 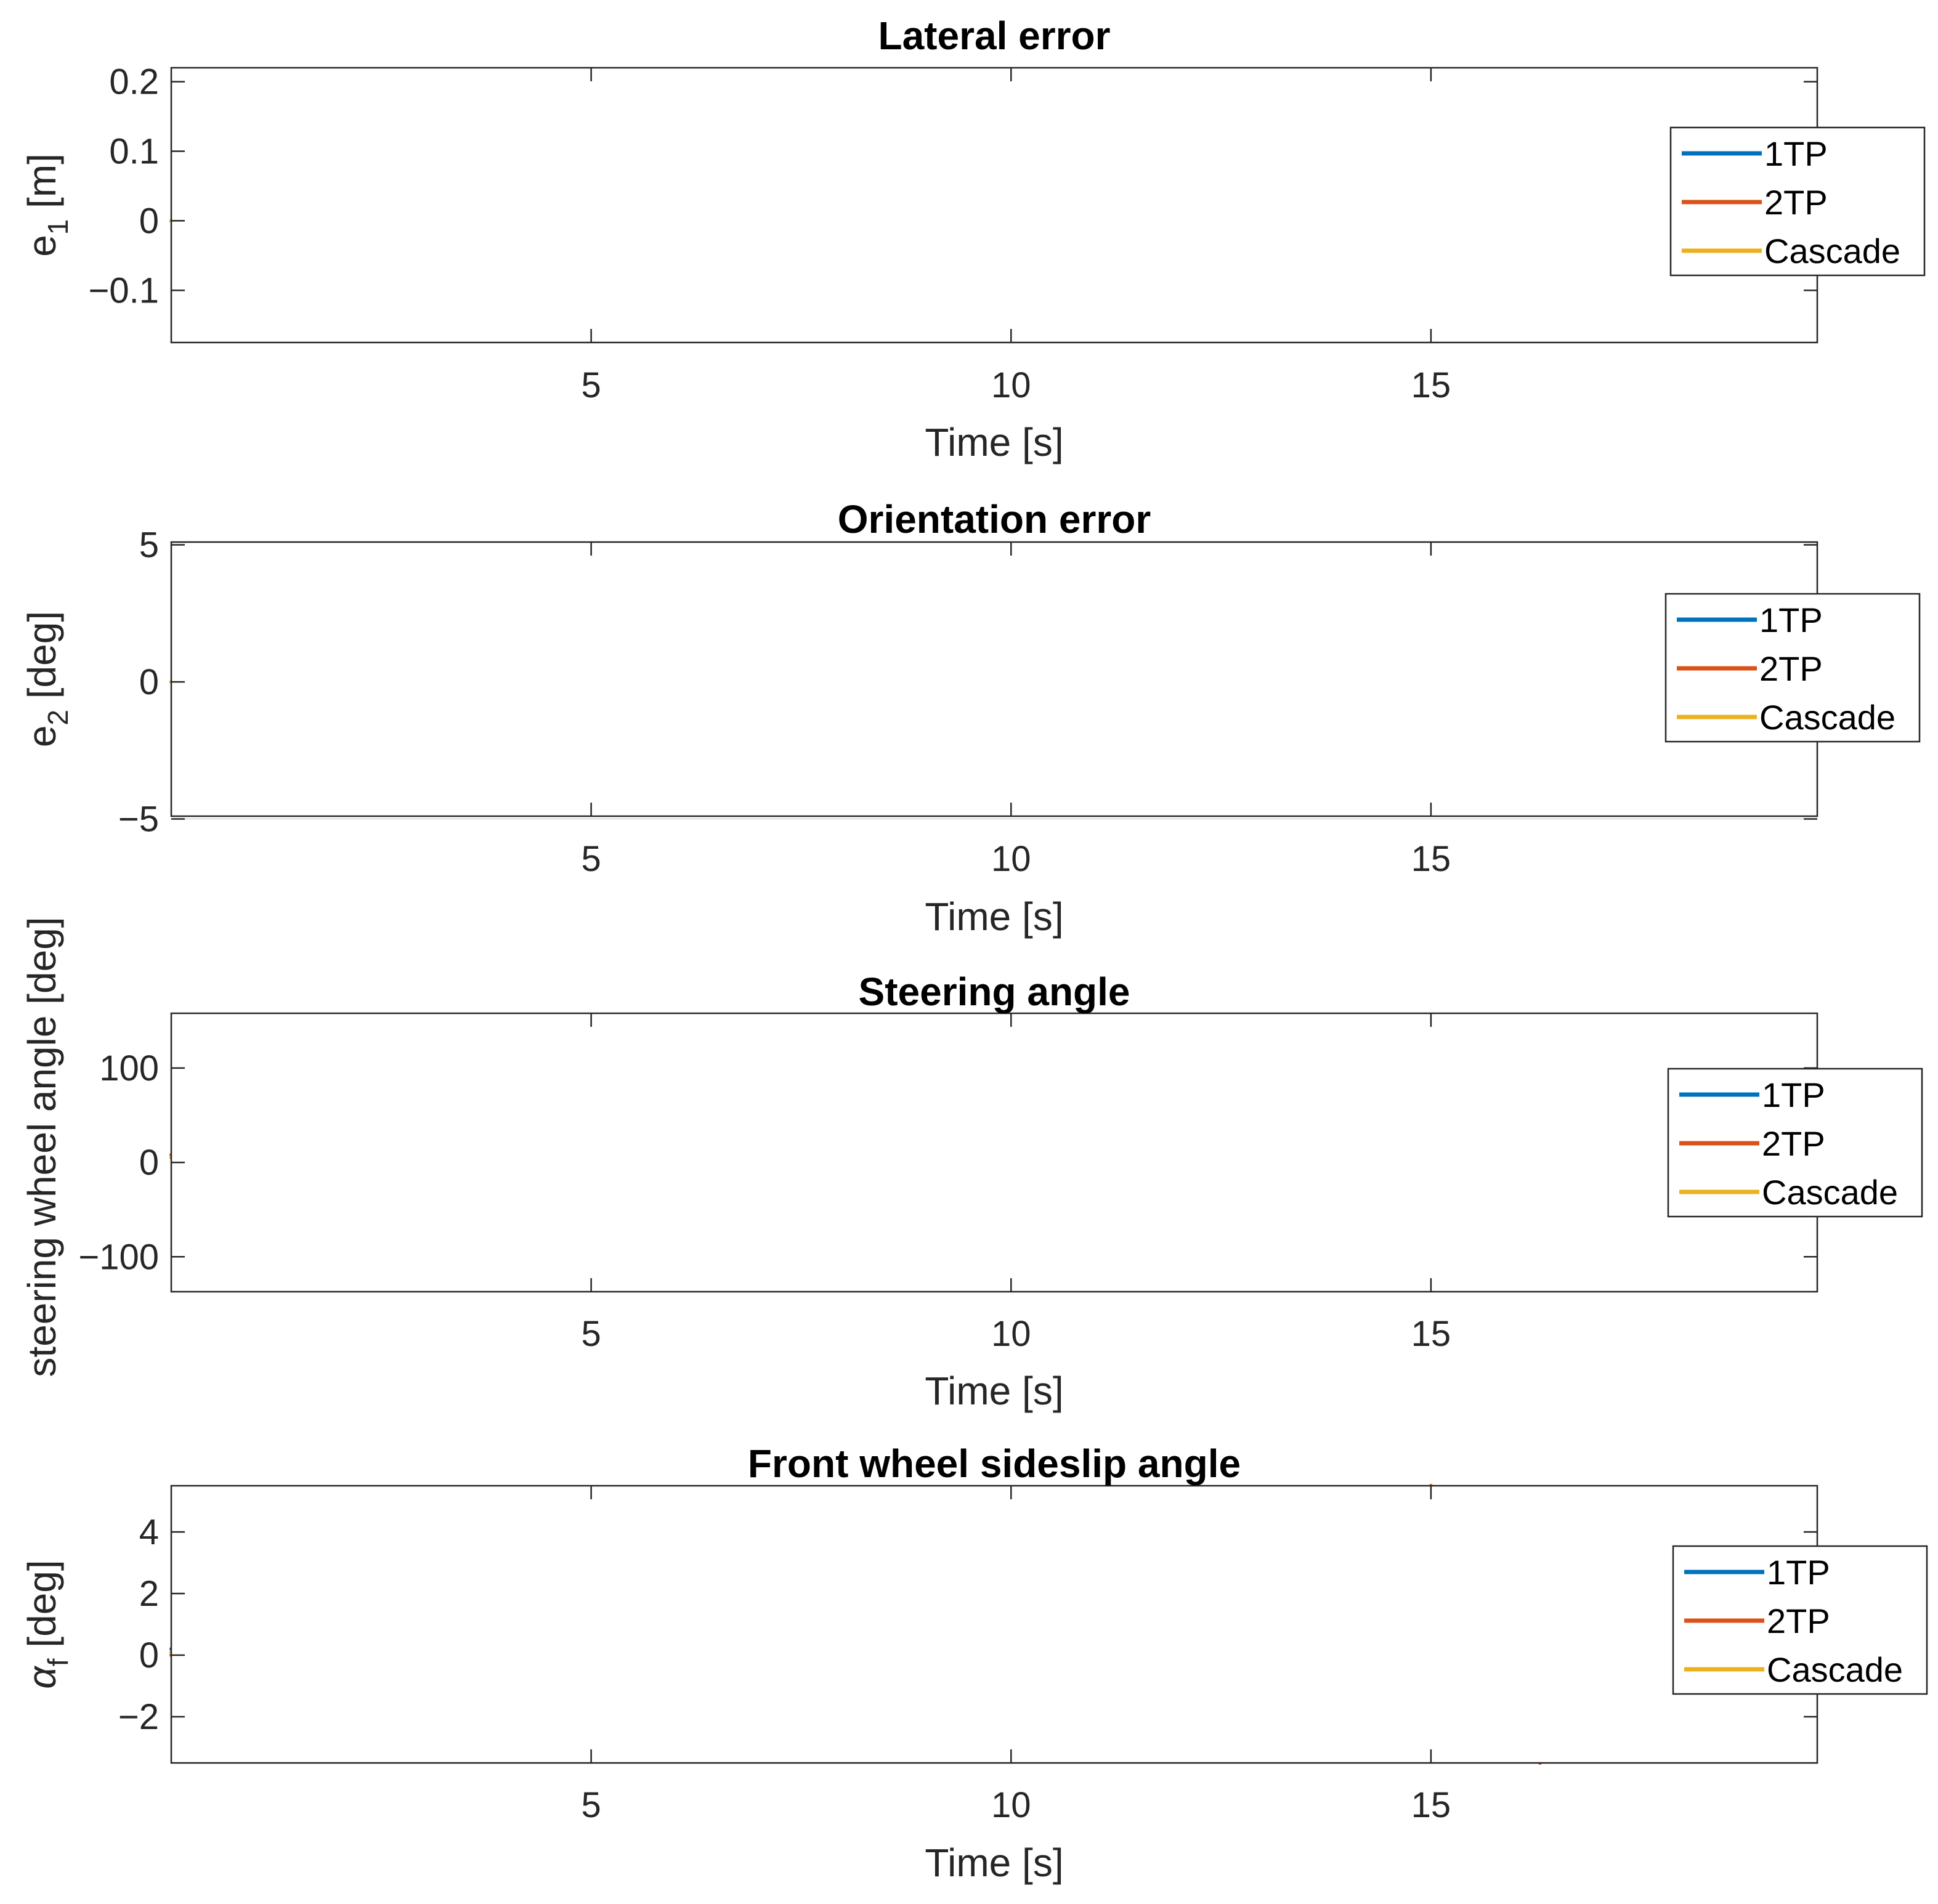 I want to click on y-tick-label: −100, so click(x=118, y=1257).